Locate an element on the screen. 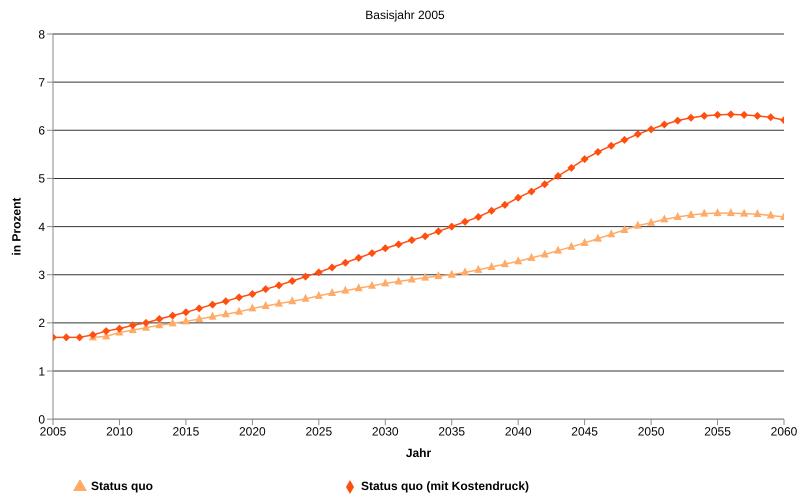 The width and height of the screenshot is (810, 497). x-tick-label: 2045 is located at coordinates (584, 431).